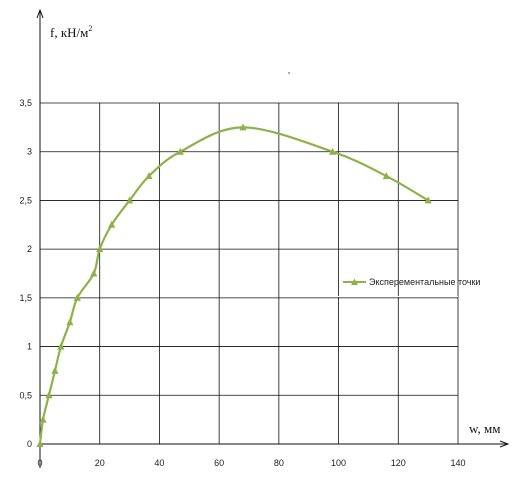  I want to click on legend-marker, so click(354, 281).